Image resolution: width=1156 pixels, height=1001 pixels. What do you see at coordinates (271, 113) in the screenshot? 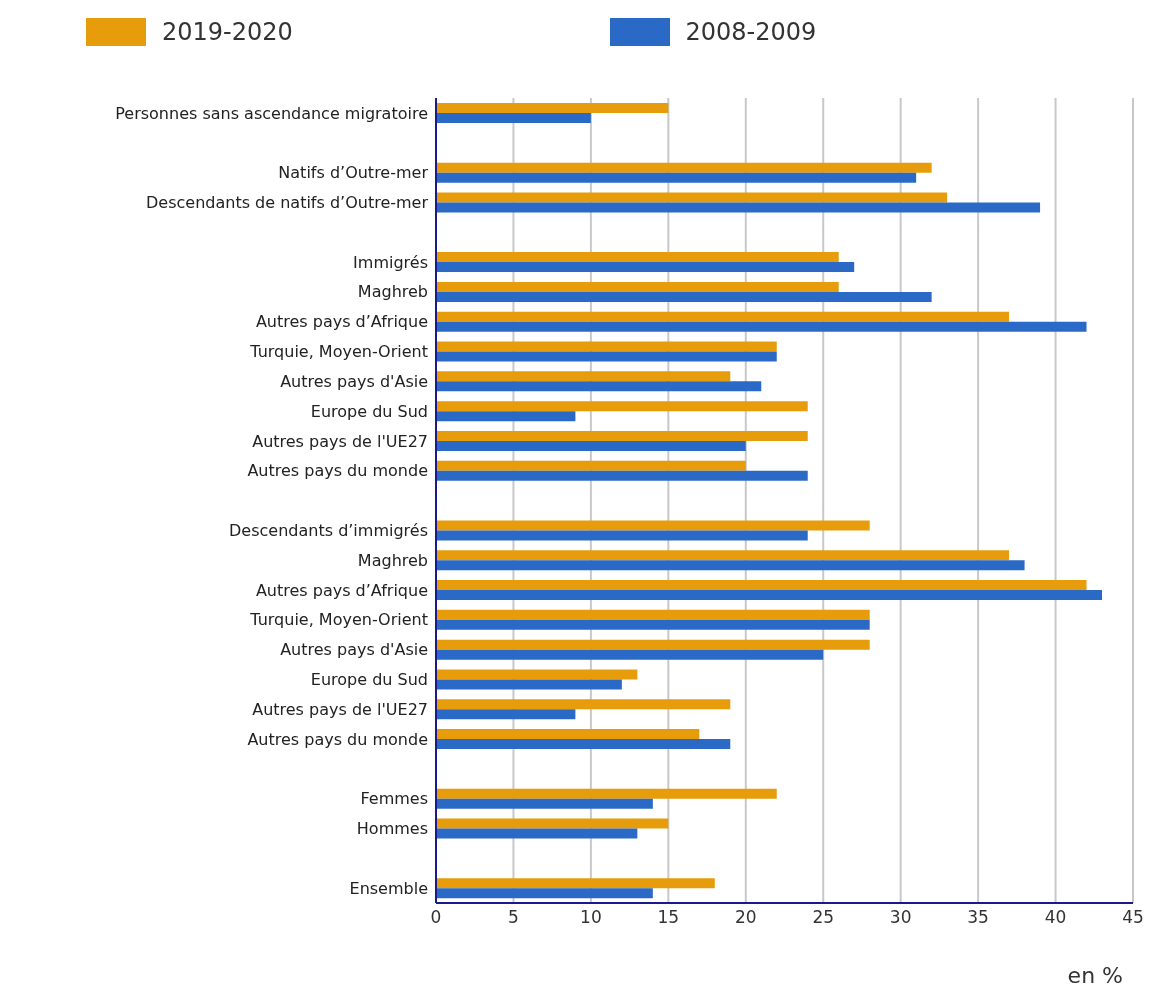
I see `y-tick-label: Personnes sans ascendance migratoire` at bounding box center [271, 113].